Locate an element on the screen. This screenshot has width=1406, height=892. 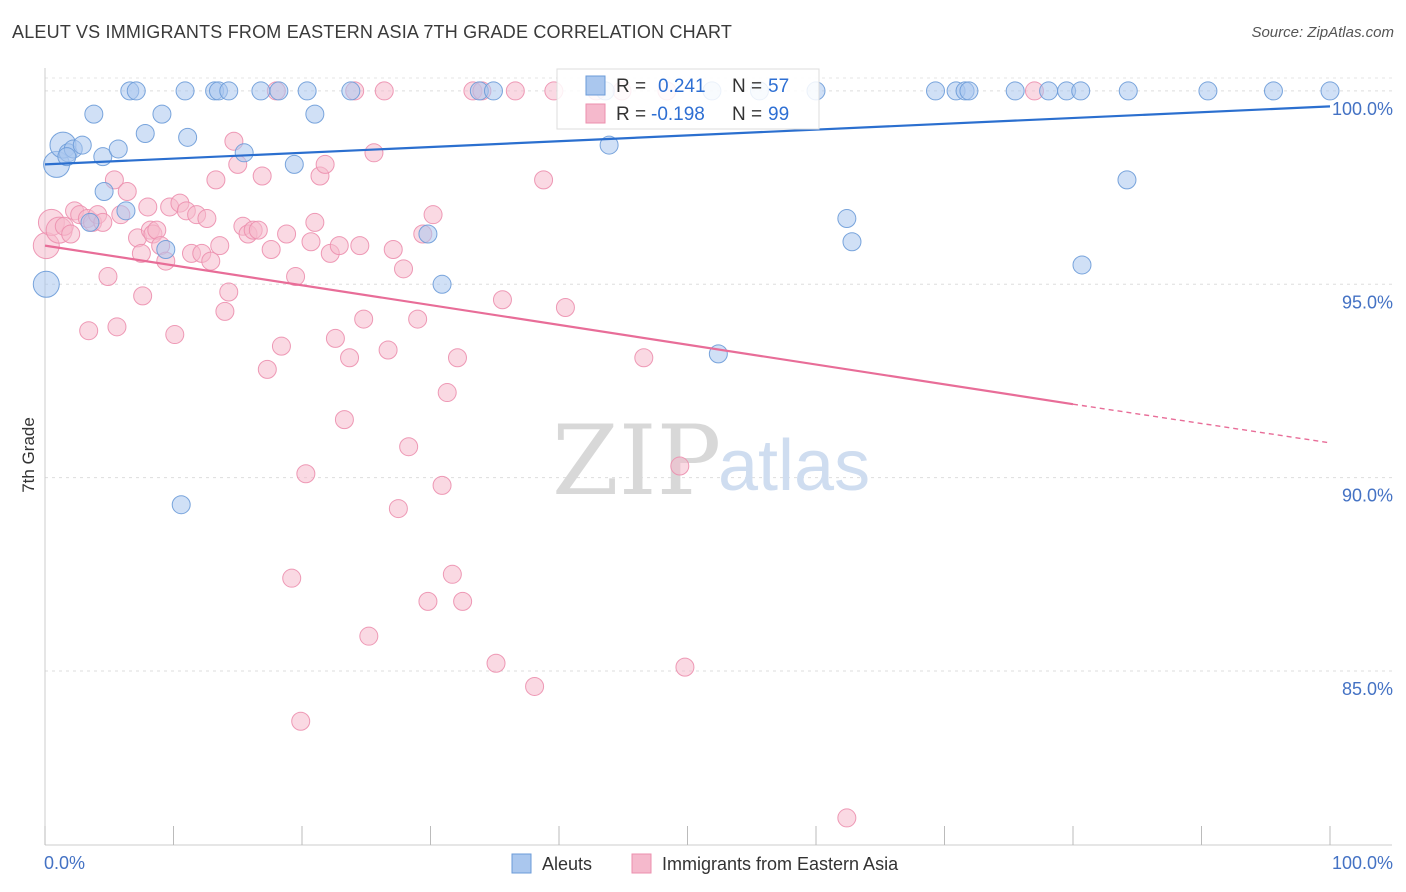
y-tick-label-2: 90.0% is located at coordinates (1367, 496).